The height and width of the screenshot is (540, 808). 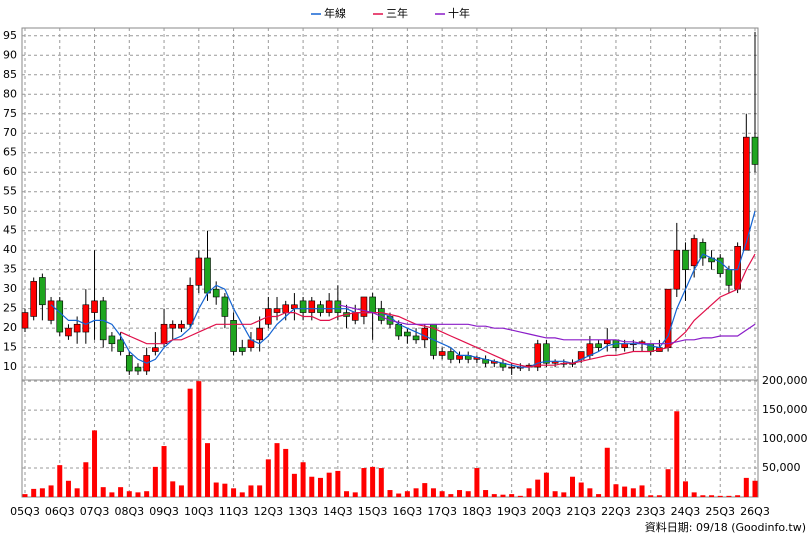 What do you see at coordinates (785, 409) in the screenshot?
I see `y-tick-label: 150,000` at bounding box center [785, 409].